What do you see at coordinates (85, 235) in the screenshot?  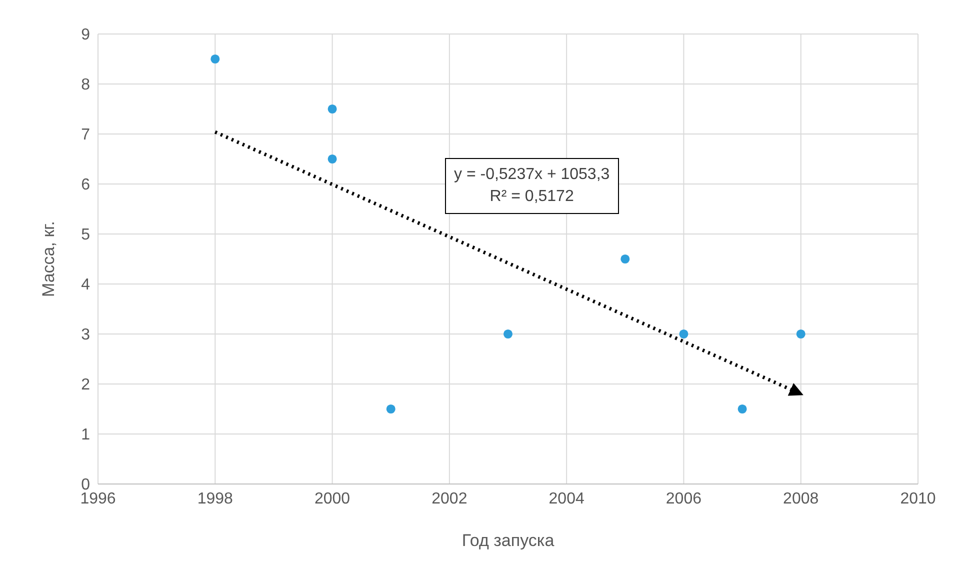 I see `y-tick-label: 5` at bounding box center [85, 235].